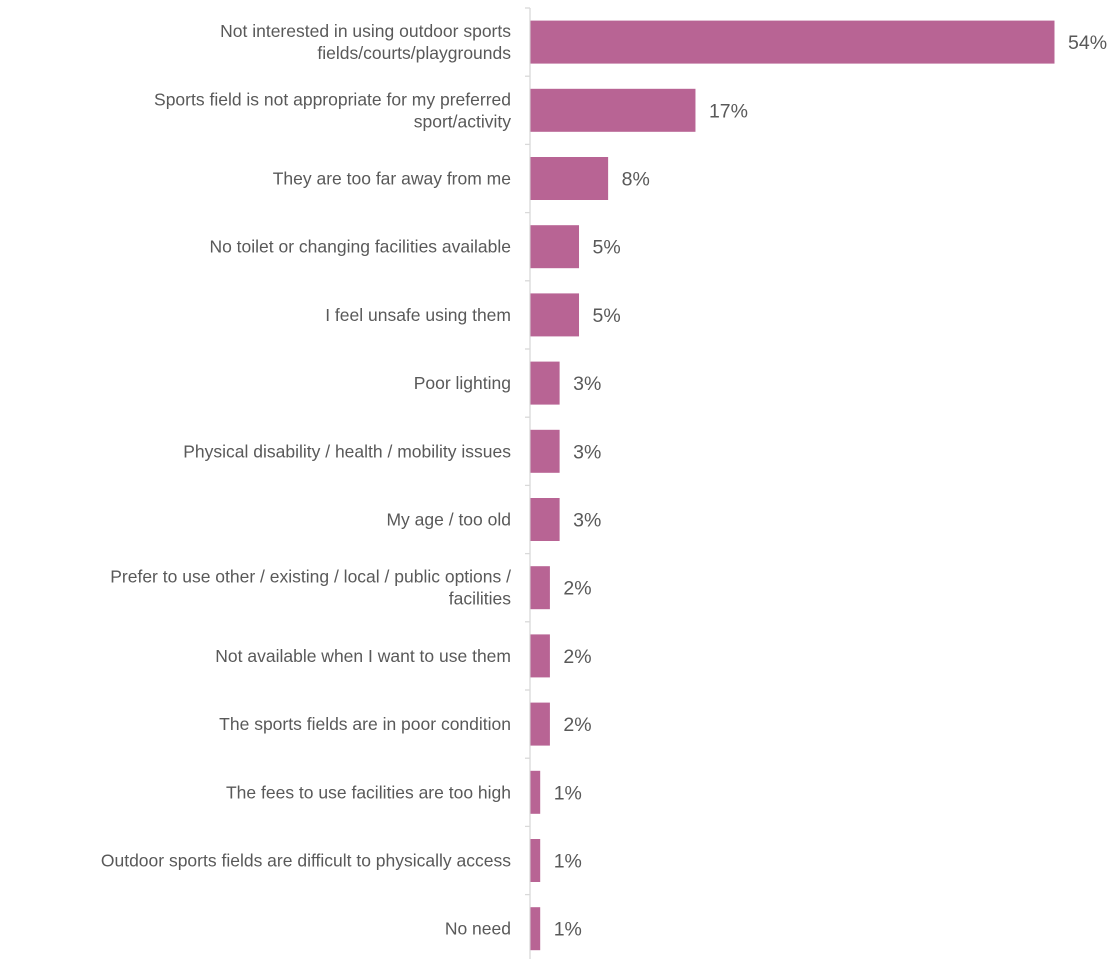  I want to click on category-label: Poor lighting, so click(462, 383).